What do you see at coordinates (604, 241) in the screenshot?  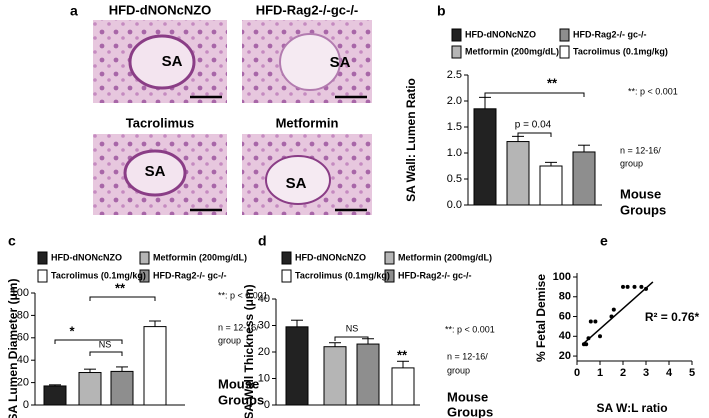 I see `panel-letter: e` at bounding box center [604, 241].